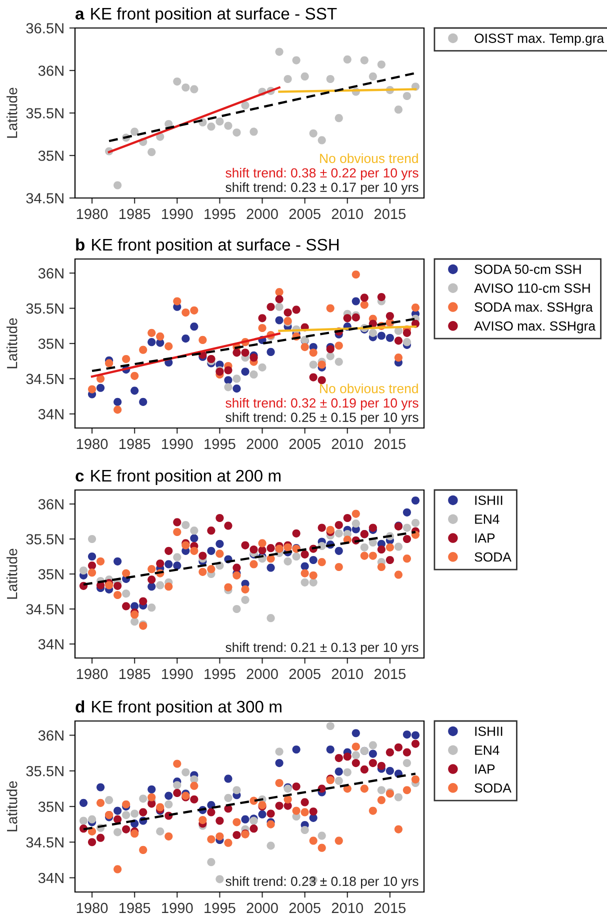 The height and width of the screenshot is (919, 607). What do you see at coordinates (322, 882) in the screenshot?
I see `annotation: shift trend: 0.23 ± 0.18 per 10 yrs` at bounding box center [322, 882].